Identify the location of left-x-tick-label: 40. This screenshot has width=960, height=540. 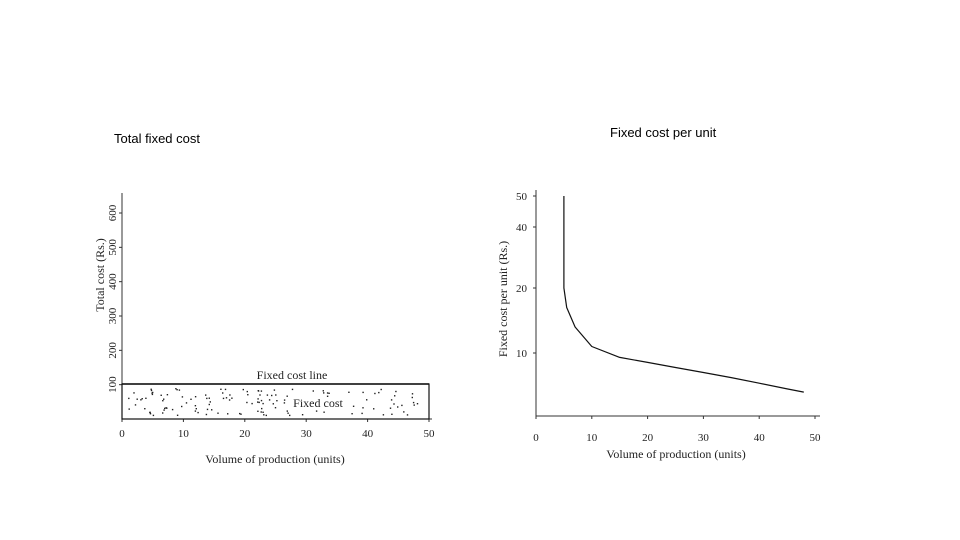
(368, 434).